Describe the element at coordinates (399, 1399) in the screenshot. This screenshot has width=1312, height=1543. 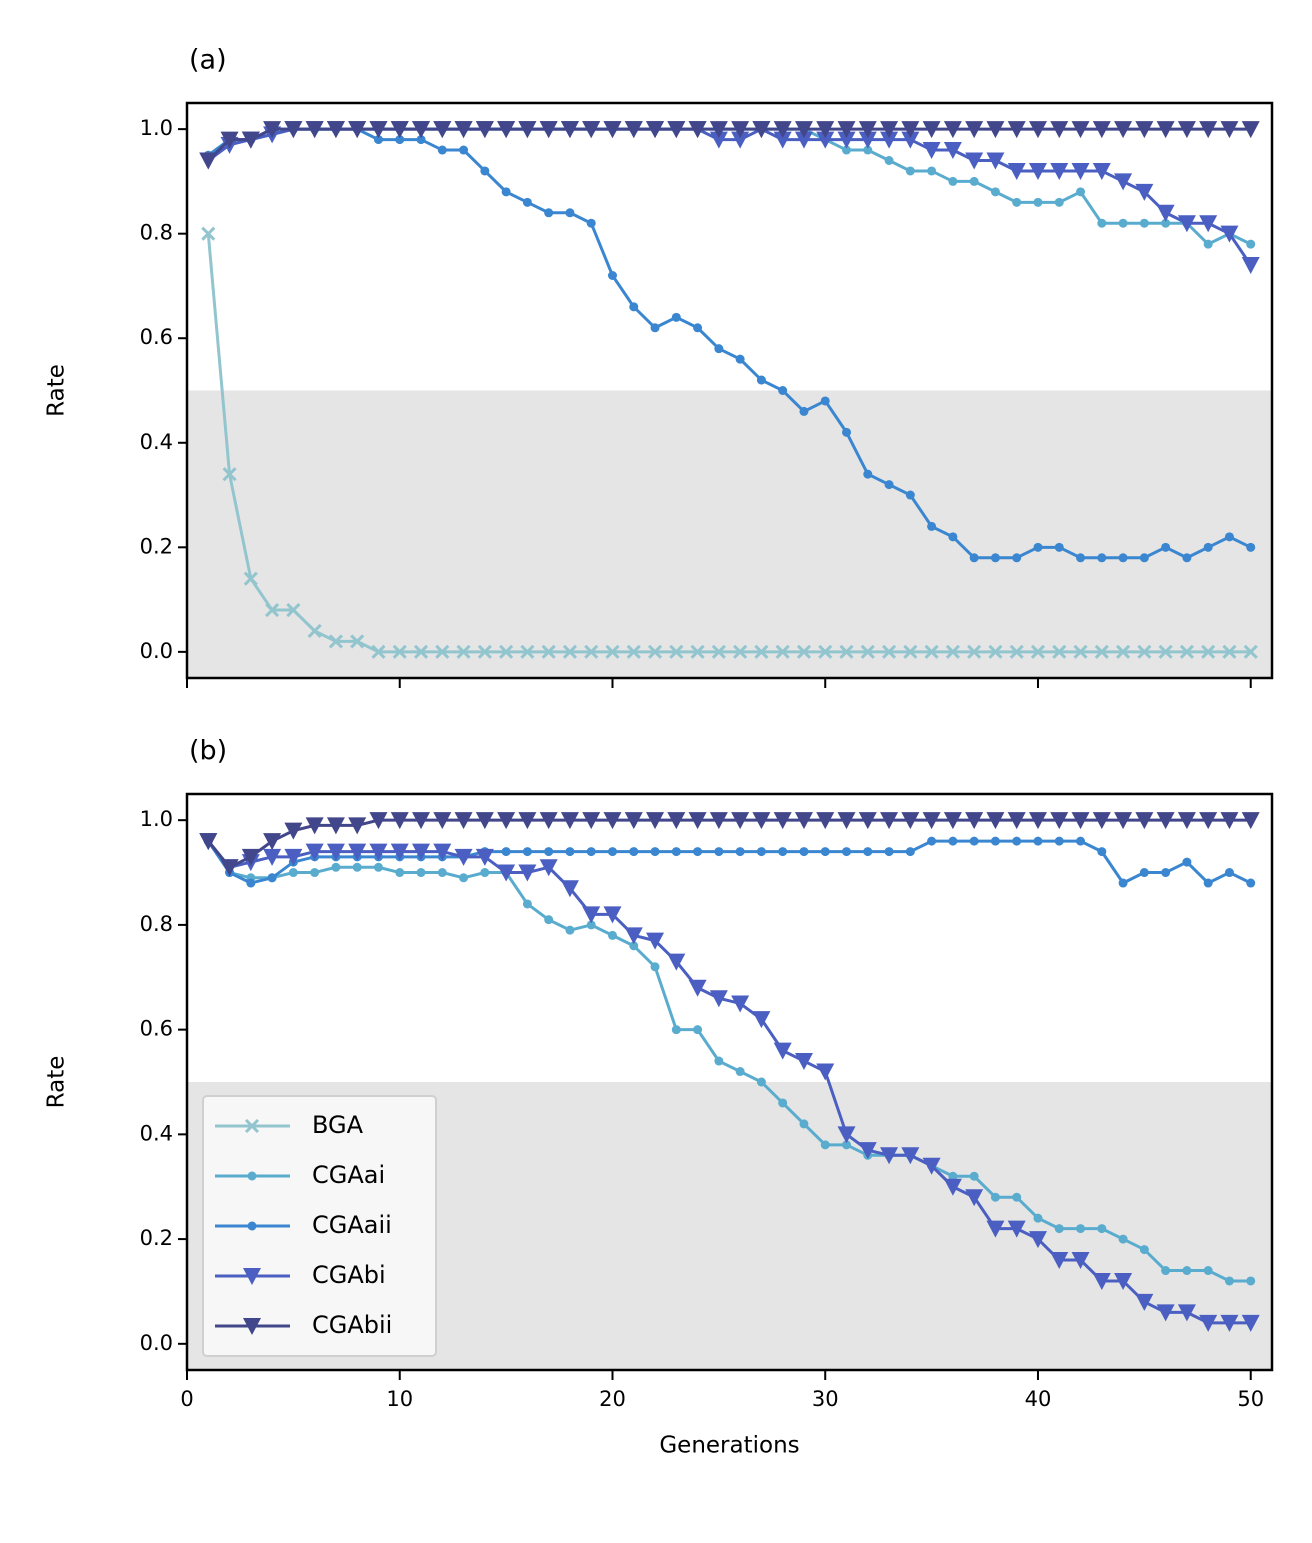
I see `x-tick-label: 10` at that location.